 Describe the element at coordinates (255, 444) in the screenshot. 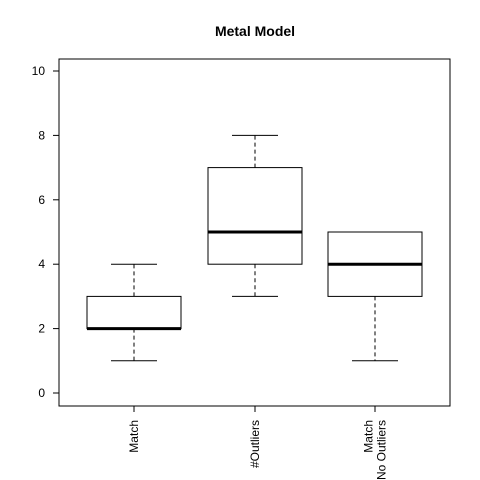

I see `x-tick-label: #Outliers` at that location.